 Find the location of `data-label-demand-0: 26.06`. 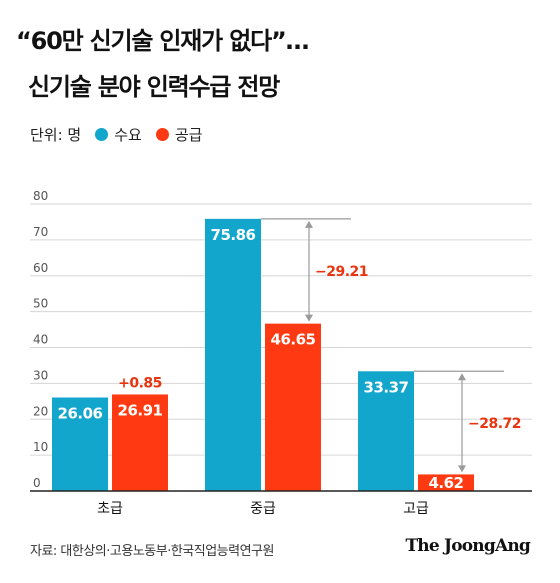

data-label-demand-0: 26.06 is located at coordinates (80, 414).